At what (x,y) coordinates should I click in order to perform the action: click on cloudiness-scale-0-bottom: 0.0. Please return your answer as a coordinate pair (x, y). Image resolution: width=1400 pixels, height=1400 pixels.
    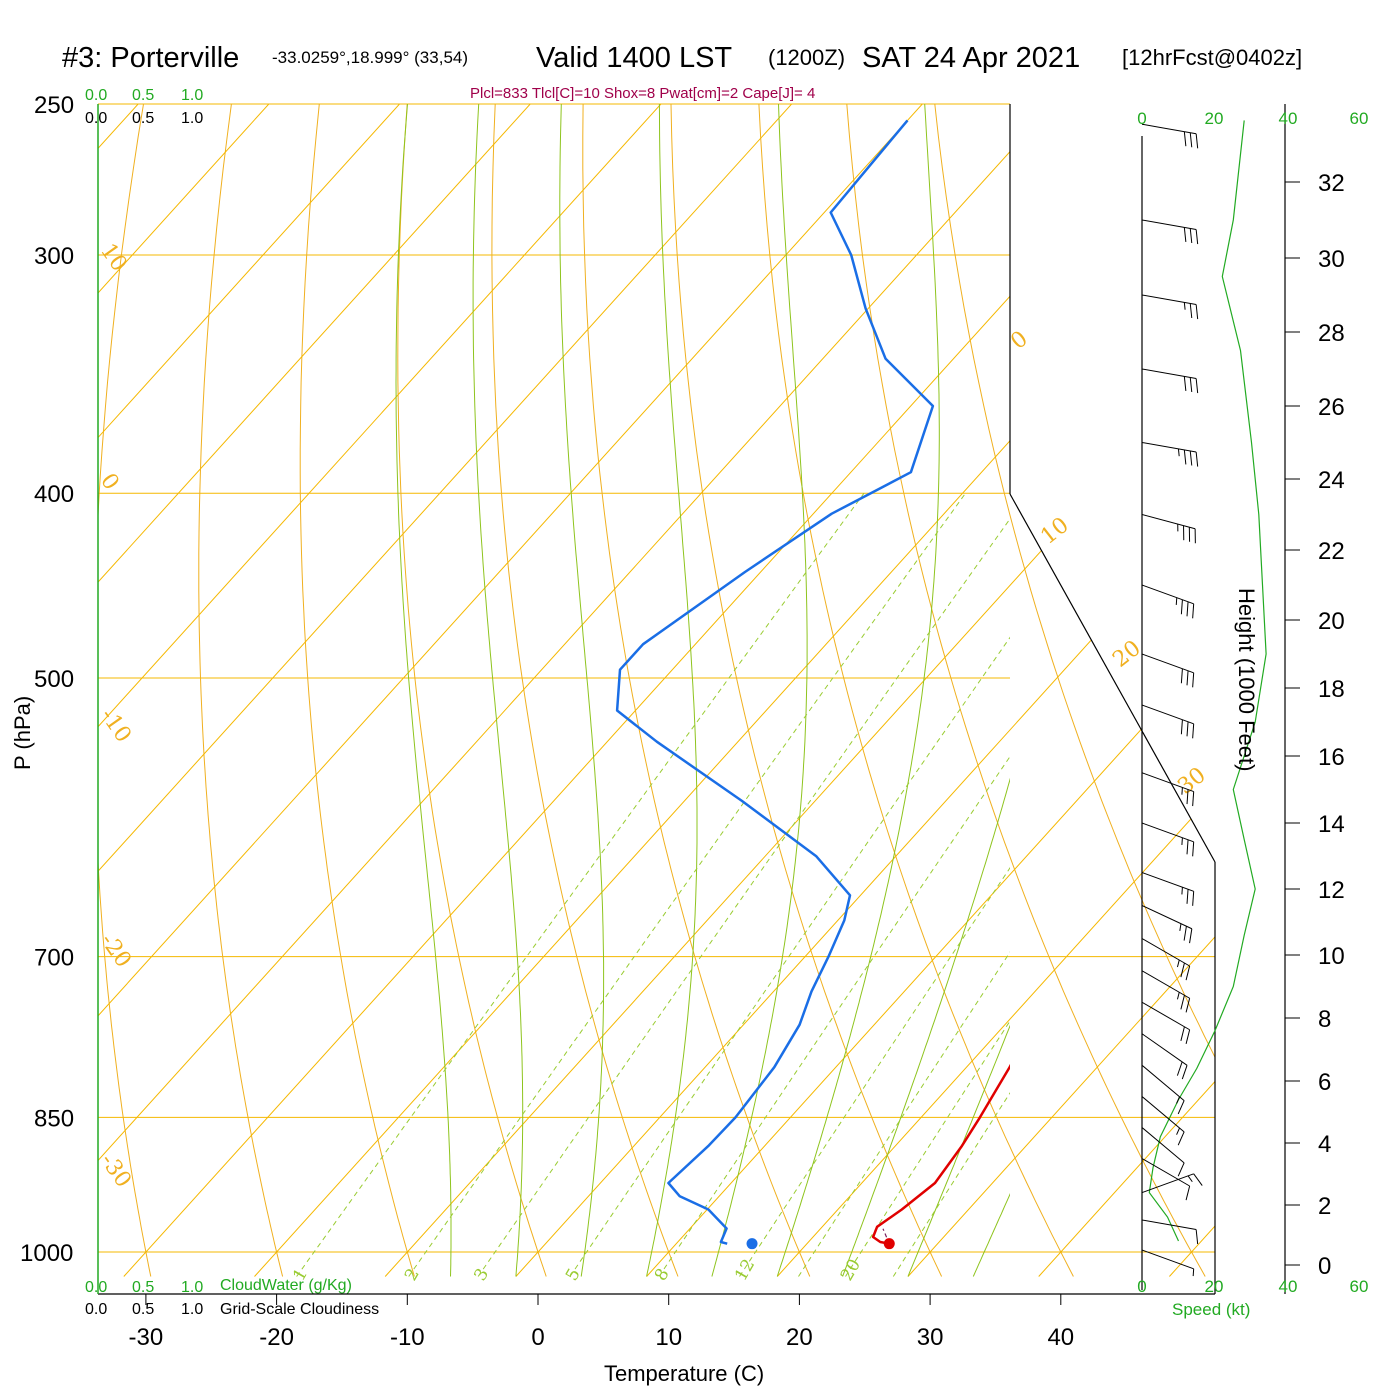
    Looking at the image, I should click on (96, 1309).